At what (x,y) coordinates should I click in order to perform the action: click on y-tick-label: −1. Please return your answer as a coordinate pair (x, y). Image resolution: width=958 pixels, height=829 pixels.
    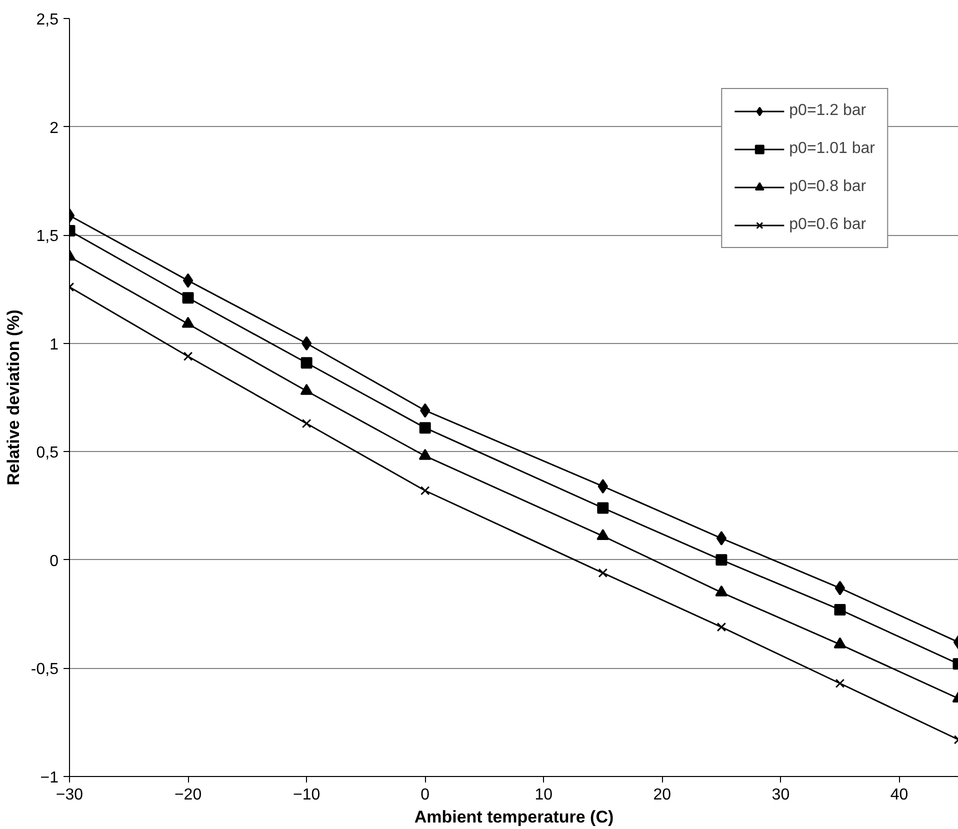
    Looking at the image, I should click on (49, 778).